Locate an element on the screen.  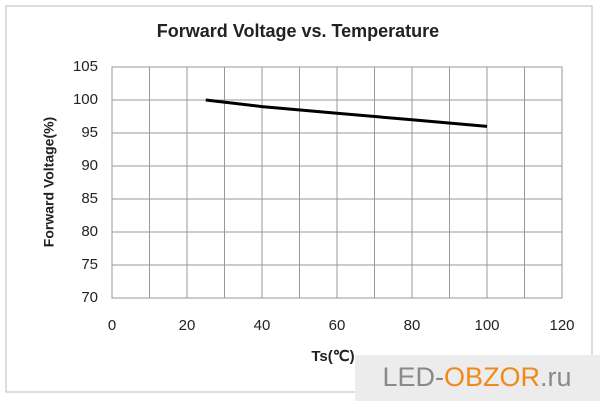
y-tick-label: 85 is located at coordinates (89, 198).